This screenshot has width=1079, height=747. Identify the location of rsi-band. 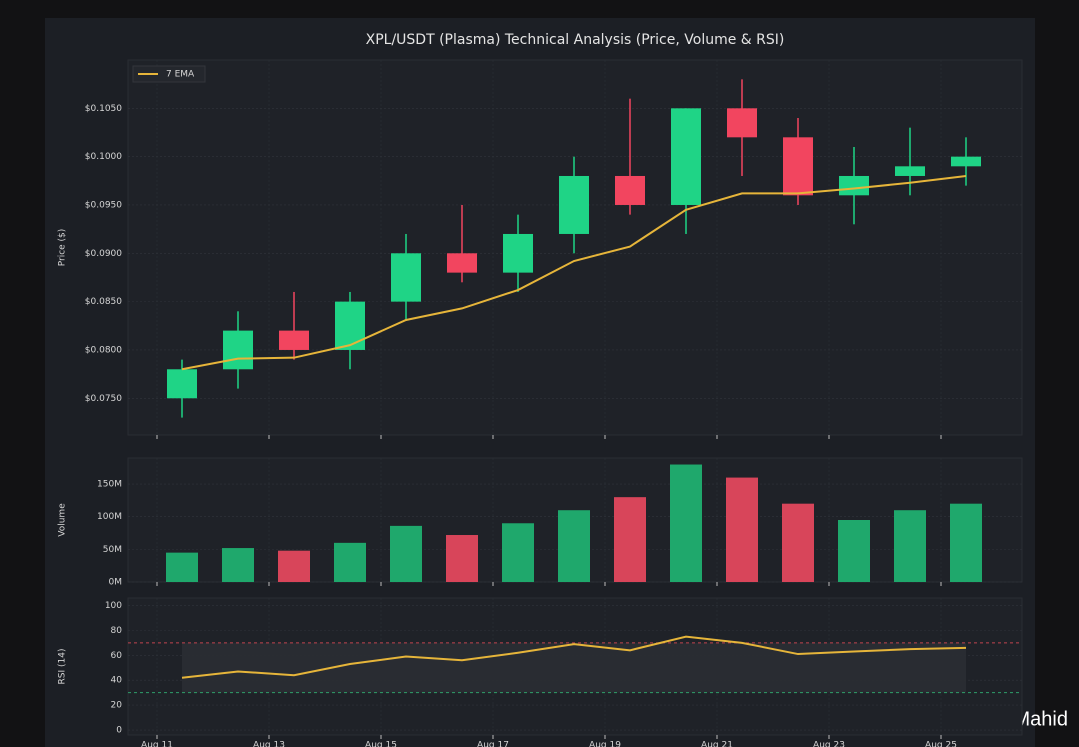
(574, 667).